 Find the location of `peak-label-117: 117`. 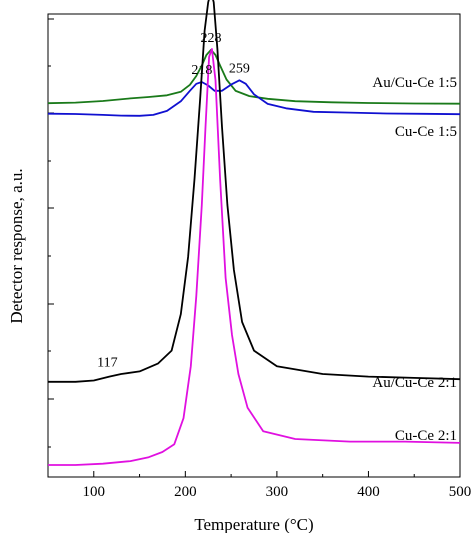

peak-label-117: 117 is located at coordinates (107, 363).